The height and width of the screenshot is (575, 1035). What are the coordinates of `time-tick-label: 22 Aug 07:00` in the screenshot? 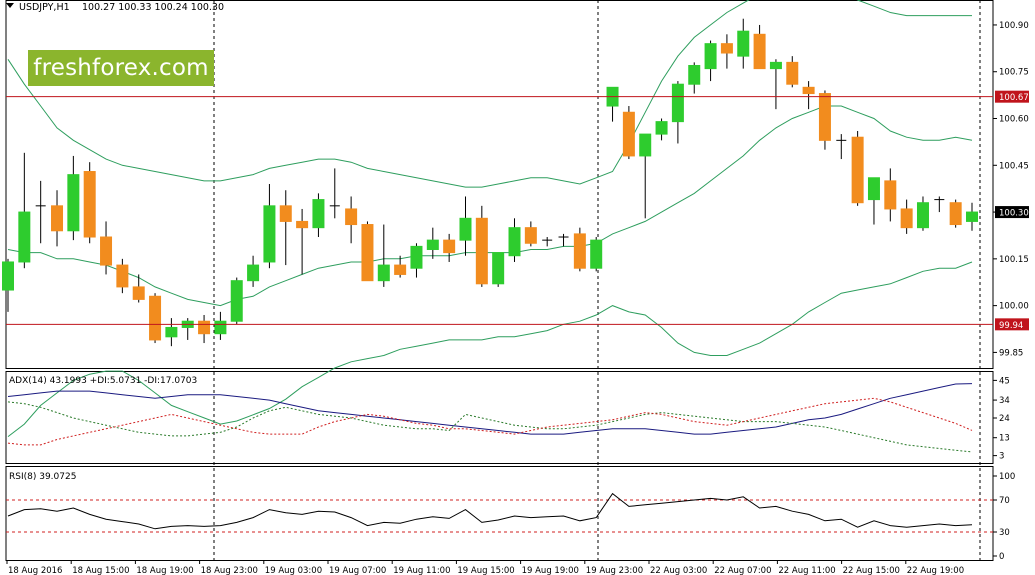 It's located at (742, 570).